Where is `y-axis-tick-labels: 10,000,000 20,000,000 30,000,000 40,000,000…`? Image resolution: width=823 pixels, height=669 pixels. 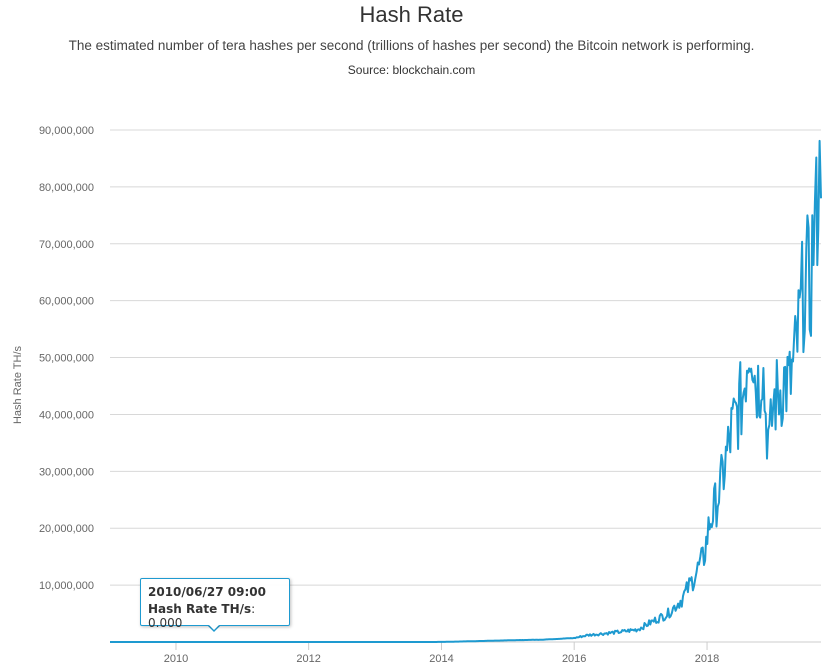 y-axis-tick-labels: 10,000,000 20,000,000 30,000,000 40,000,000… is located at coordinates (66, 358).